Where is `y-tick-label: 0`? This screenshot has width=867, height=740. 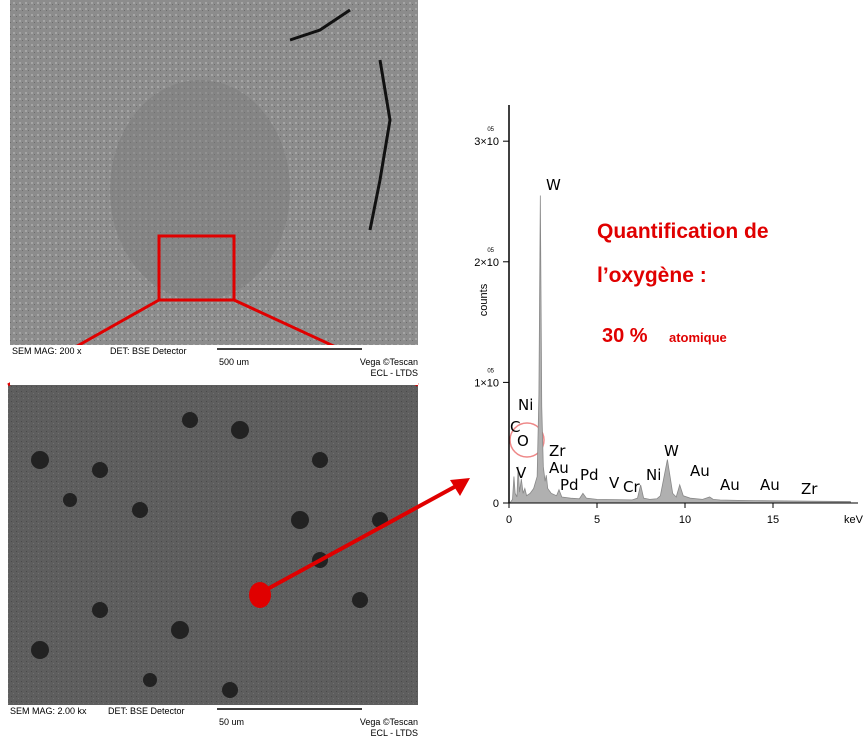 y-tick-label: 0 is located at coordinates (496, 504).